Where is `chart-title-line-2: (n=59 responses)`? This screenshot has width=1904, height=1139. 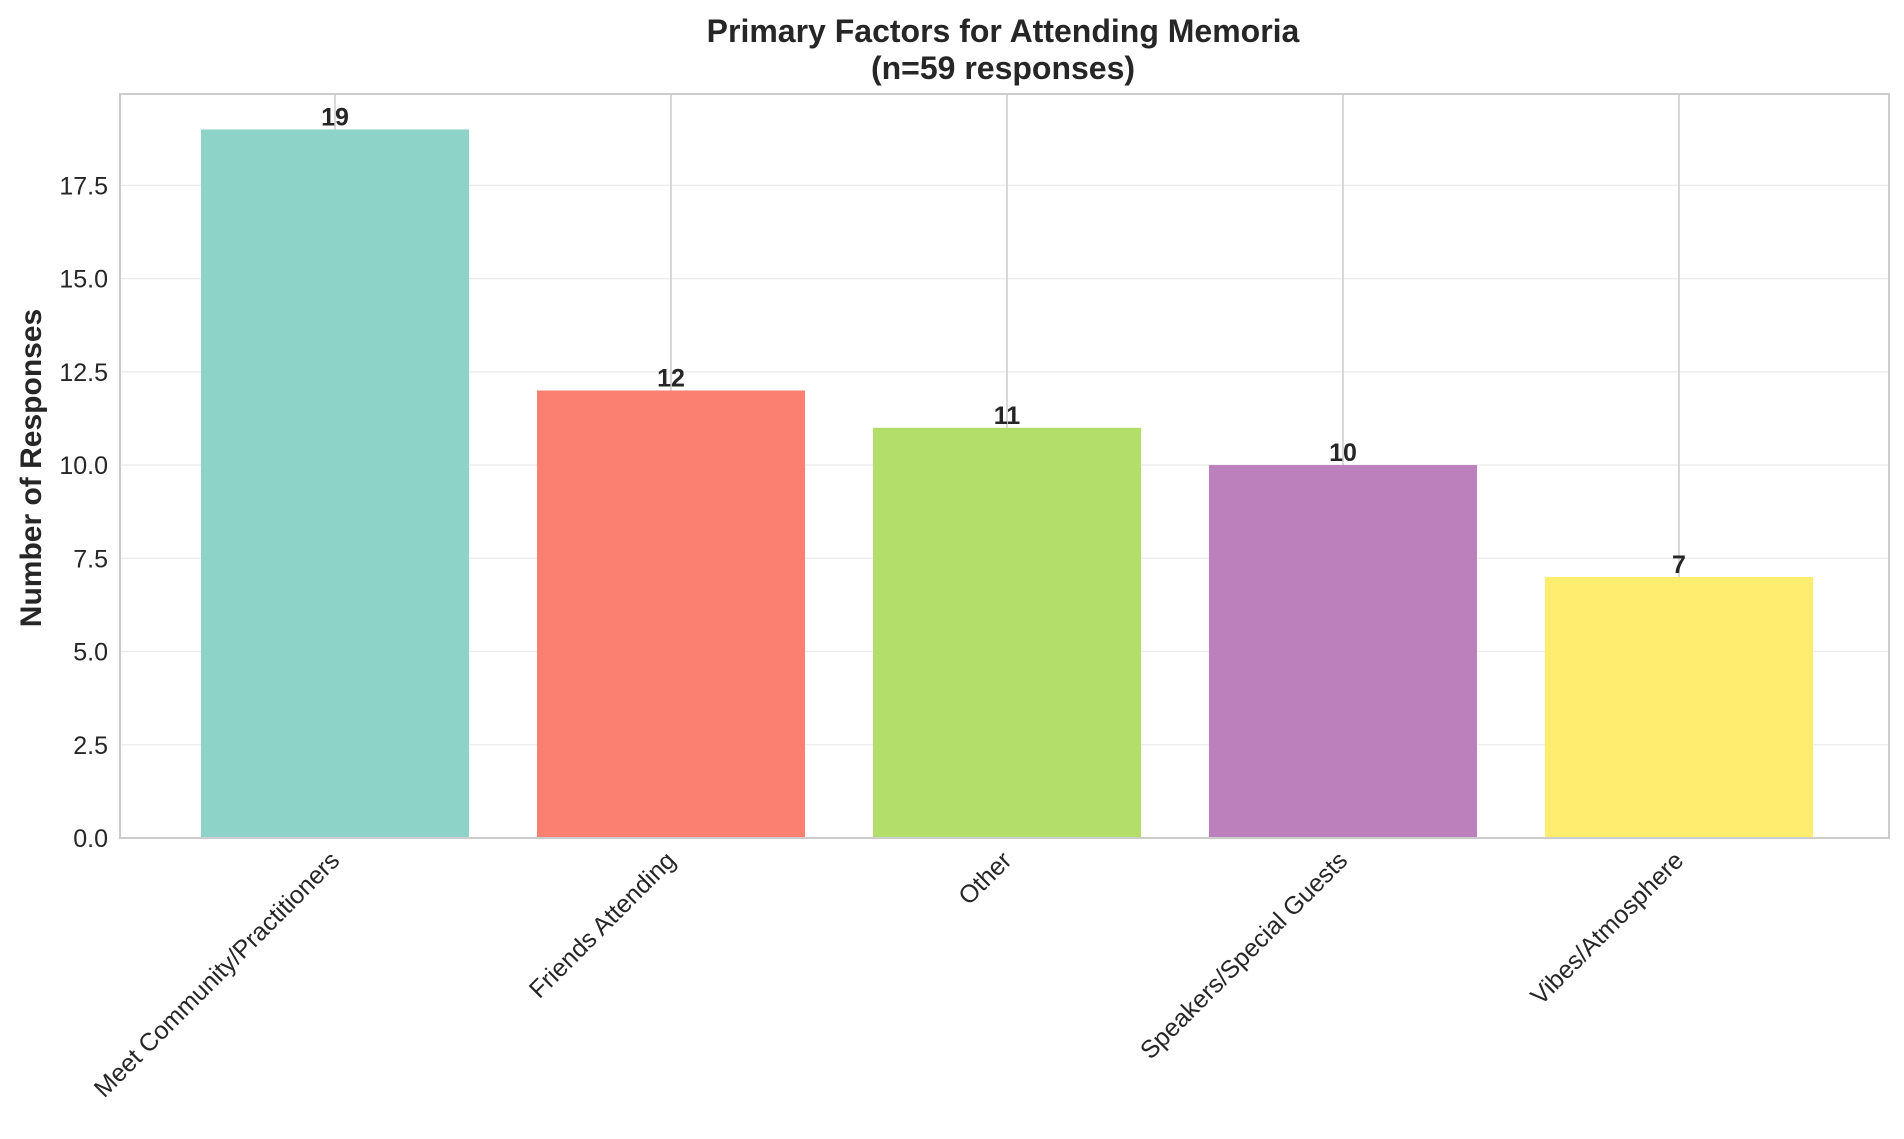 chart-title-line-2: (n=59 responses) is located at coordinates (1003, 68).